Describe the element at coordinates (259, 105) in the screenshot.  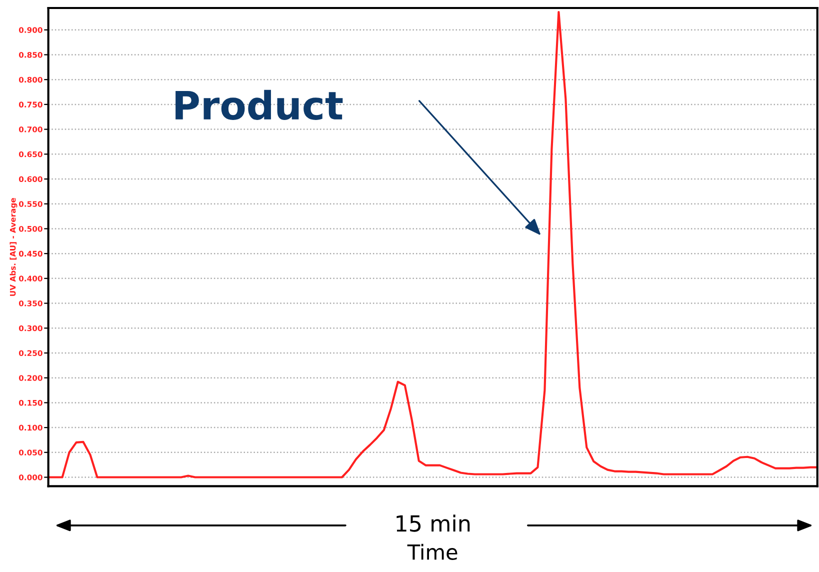
I see `annotation: Product` at that location.